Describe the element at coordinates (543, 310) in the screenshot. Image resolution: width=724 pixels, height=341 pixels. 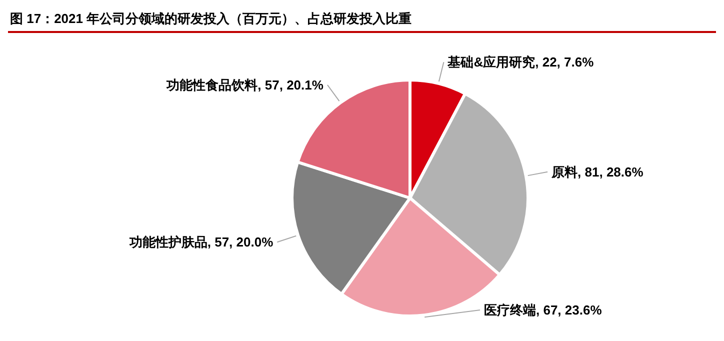
I see `slice-label: 医疗终端, 67, 23.6%` at that location.